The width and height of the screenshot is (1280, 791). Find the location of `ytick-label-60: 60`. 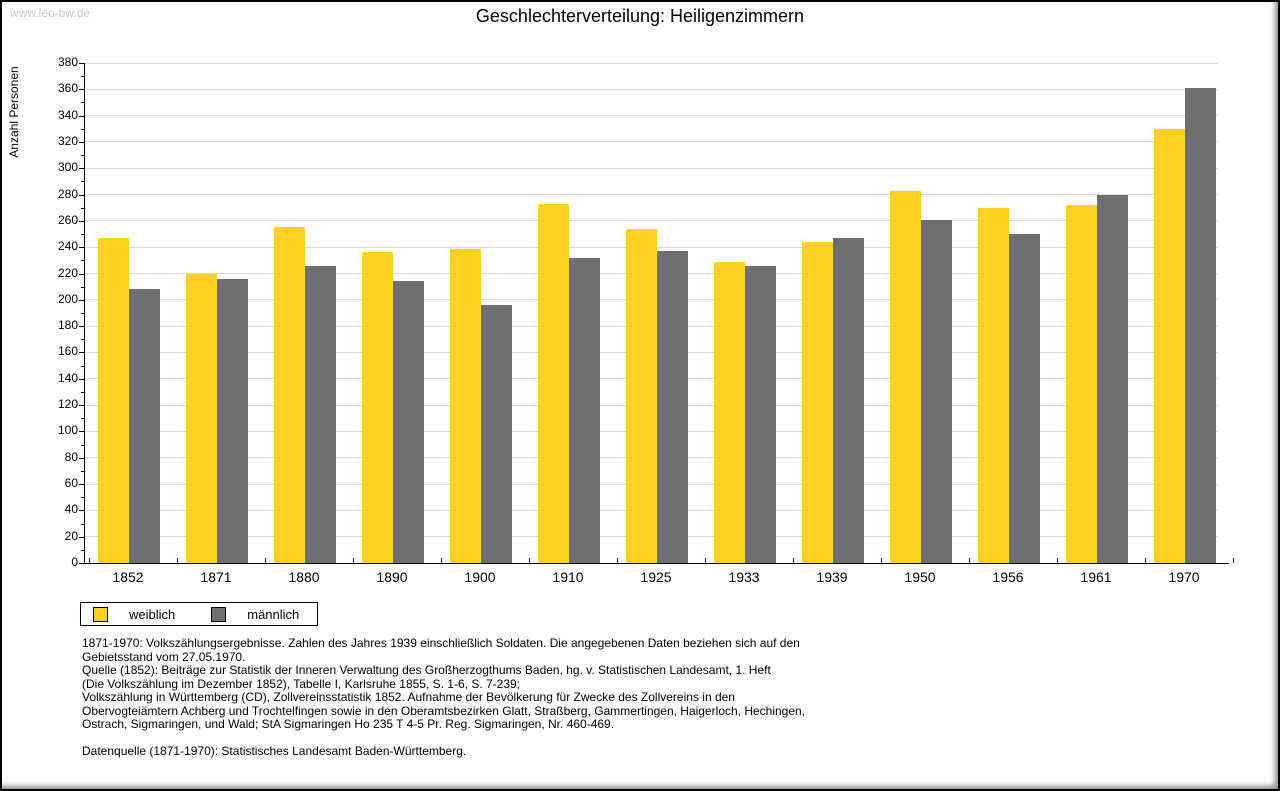

ytick-label-60: 60 is located at coordinates (71, 483).